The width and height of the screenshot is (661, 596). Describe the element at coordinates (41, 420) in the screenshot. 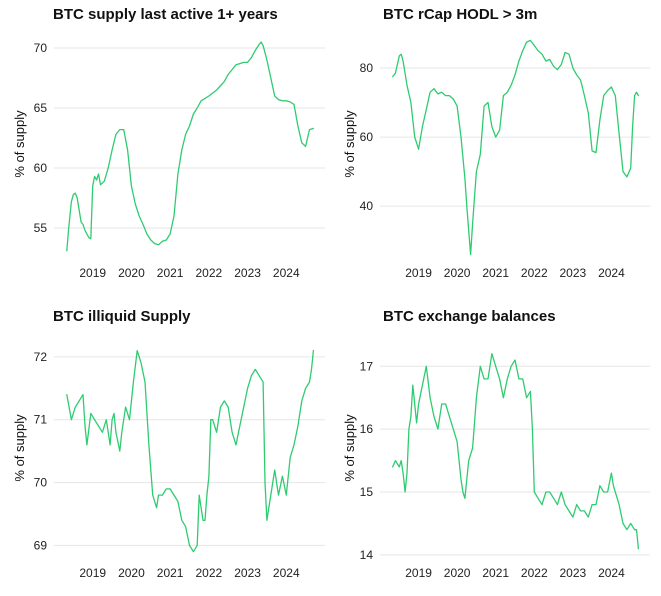

I see `y-tick-label: 71` at that location.